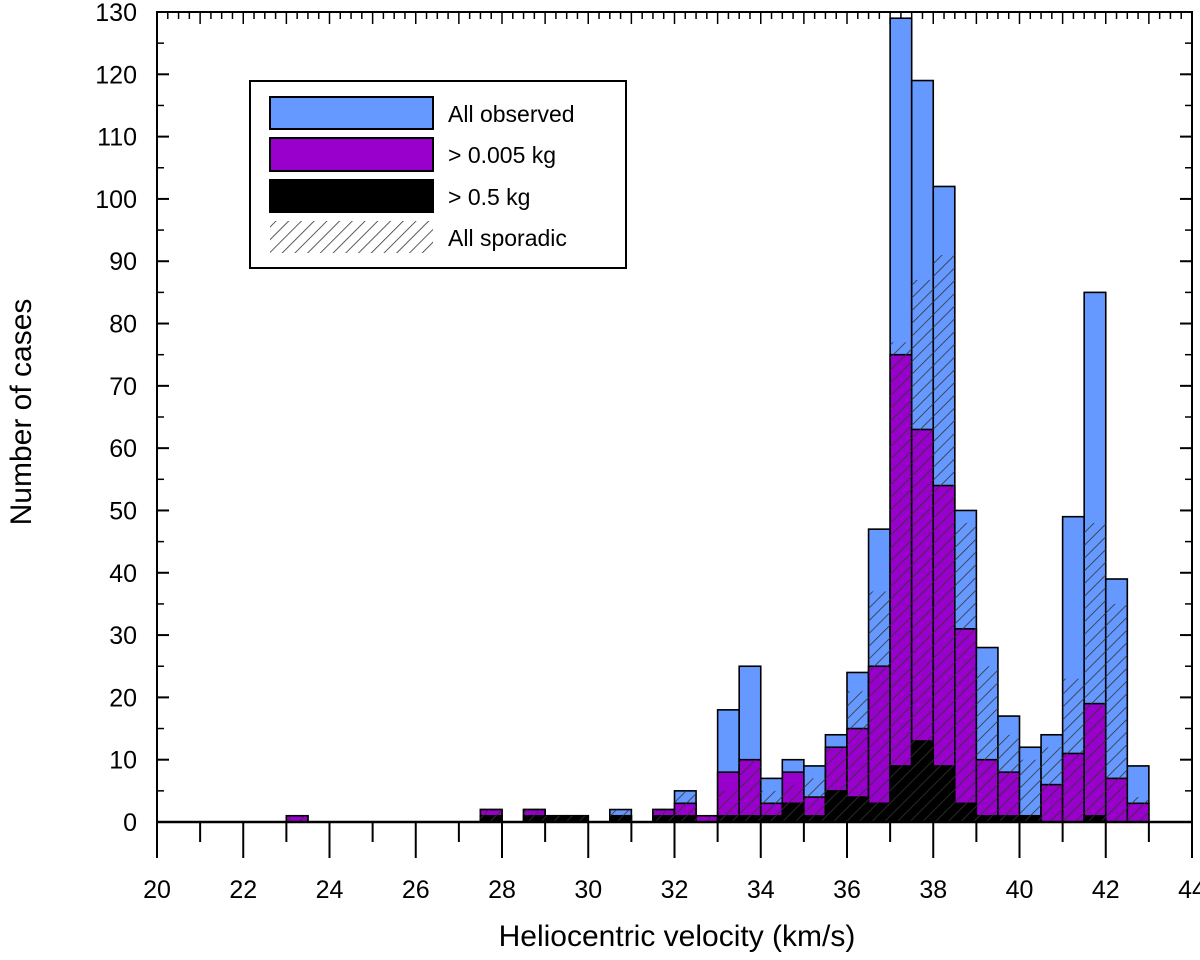 Image resolution: width=1200 pixels, height=960 pixels. I want to click on x-tick-label: 26, so click(416, 890).